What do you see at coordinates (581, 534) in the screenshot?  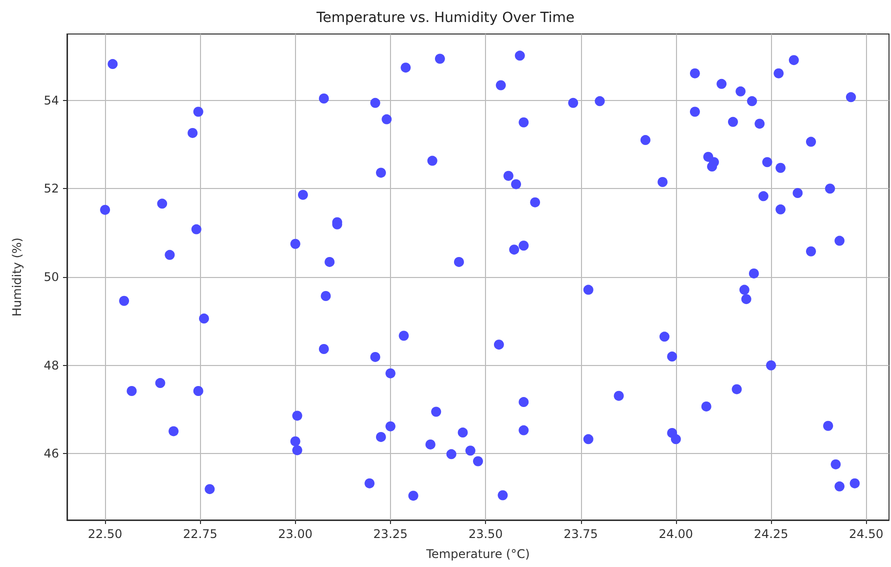 I see `x-tick-label: 23.75` at bounding box center [581, 534].